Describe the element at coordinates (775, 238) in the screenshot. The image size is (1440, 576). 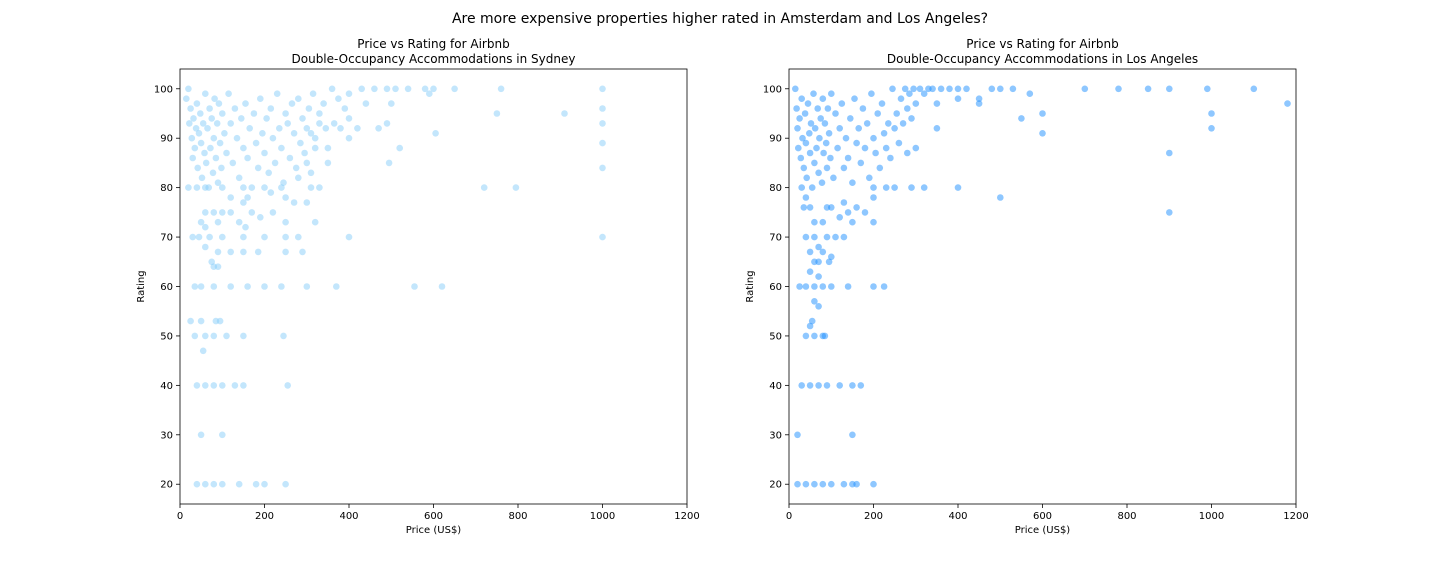
I see `y-tick-label: 70` at that location.